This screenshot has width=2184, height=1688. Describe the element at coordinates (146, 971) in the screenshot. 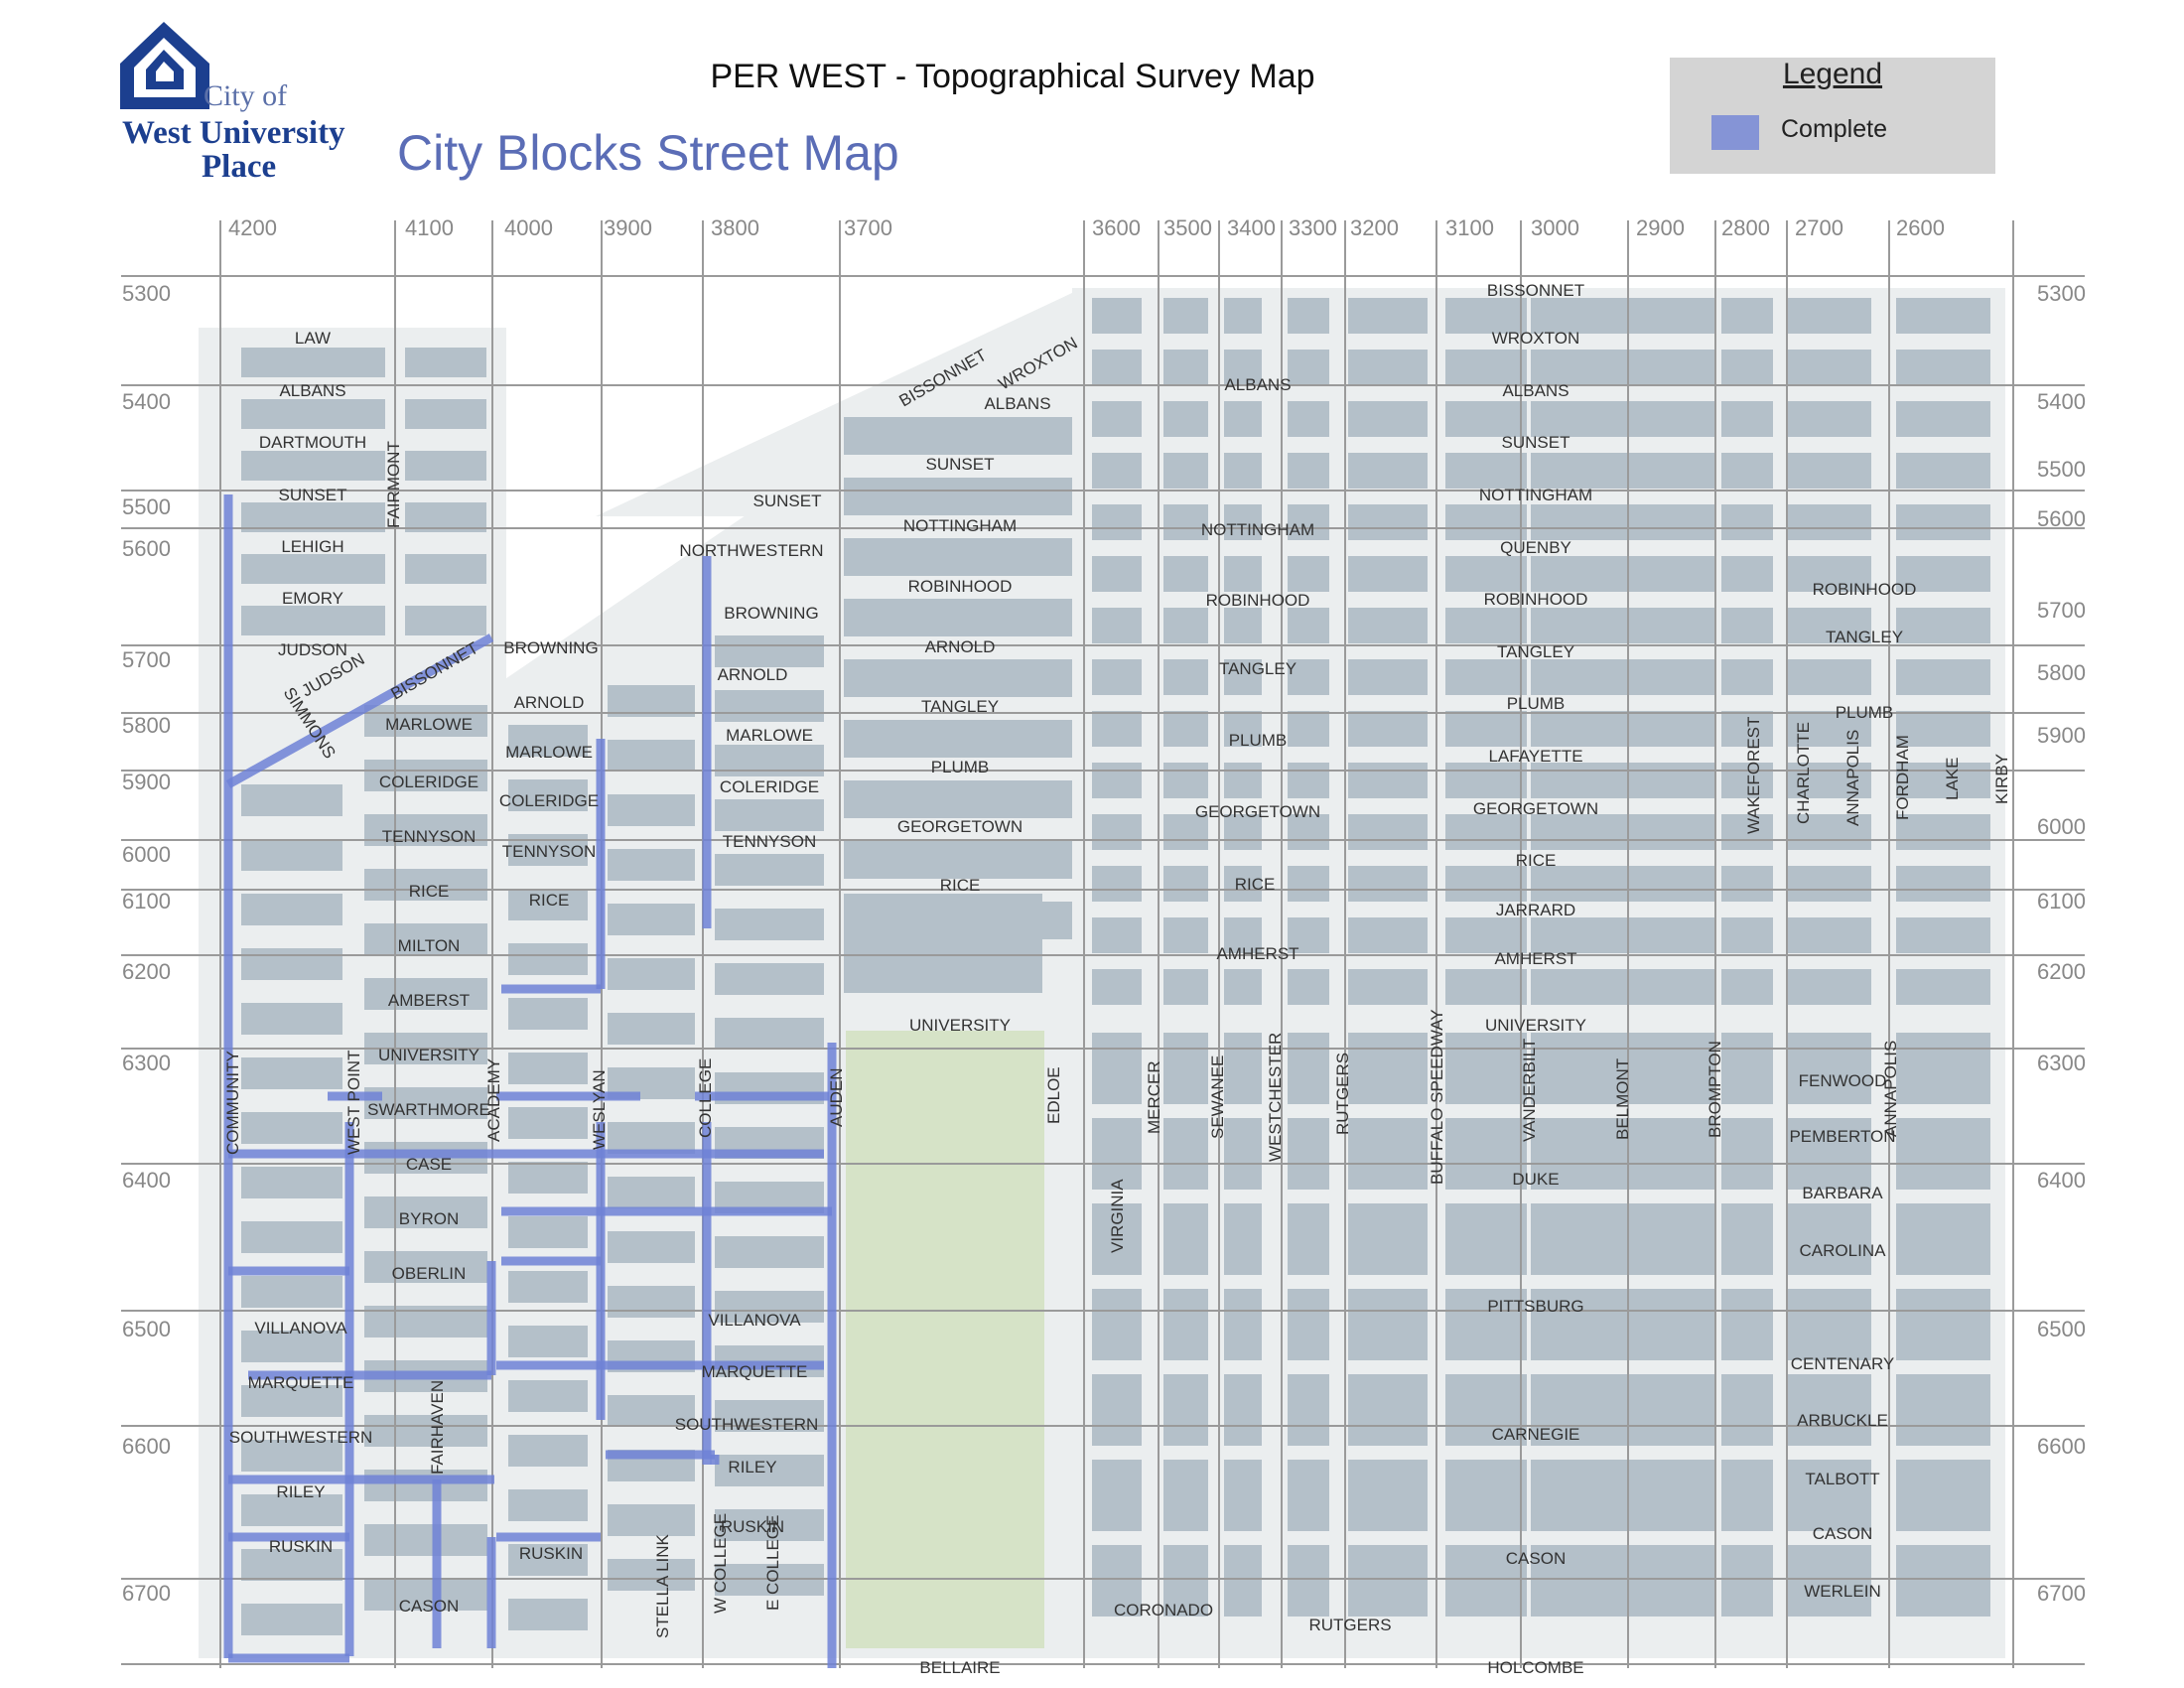

I see `grid-left-6200: 6200` at that location.